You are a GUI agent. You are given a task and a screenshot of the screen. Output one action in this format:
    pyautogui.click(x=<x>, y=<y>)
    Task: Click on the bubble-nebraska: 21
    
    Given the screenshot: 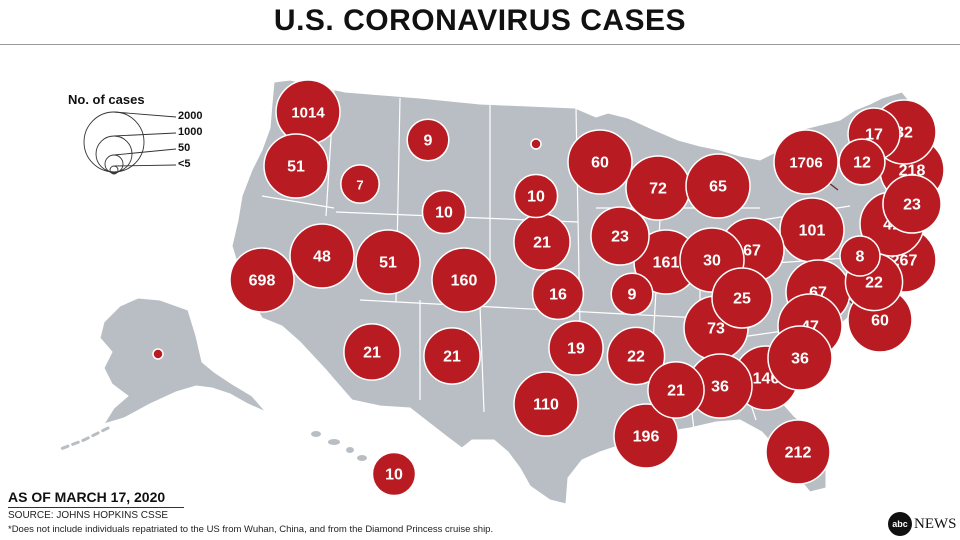 What is the action you would take?
    pyautogui.click(x=542, y=242)
    